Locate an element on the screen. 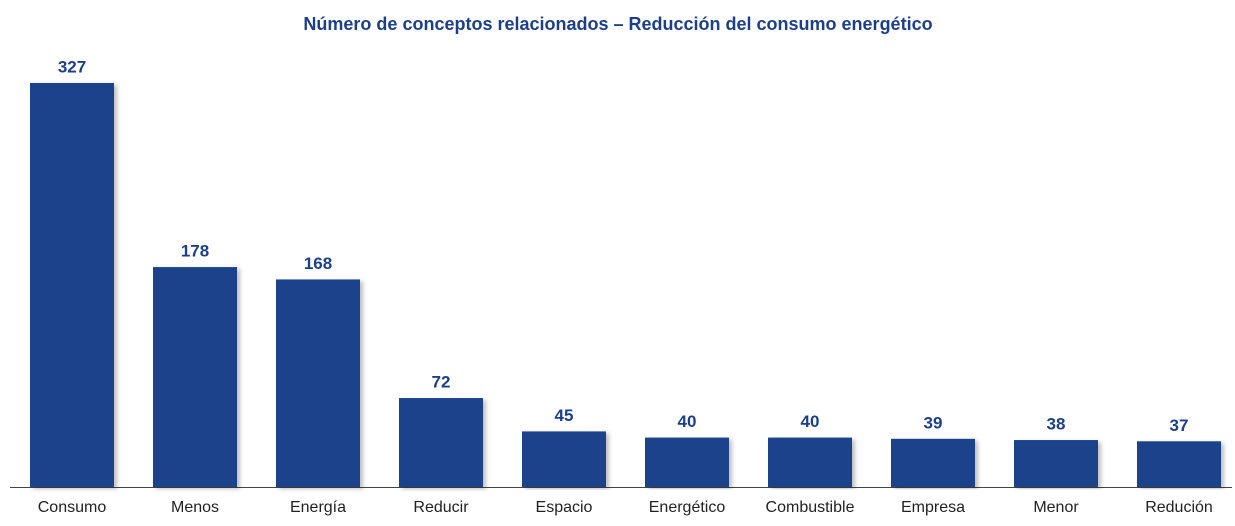  x-tick-label: Espacio is located at coordinates (564, 507).